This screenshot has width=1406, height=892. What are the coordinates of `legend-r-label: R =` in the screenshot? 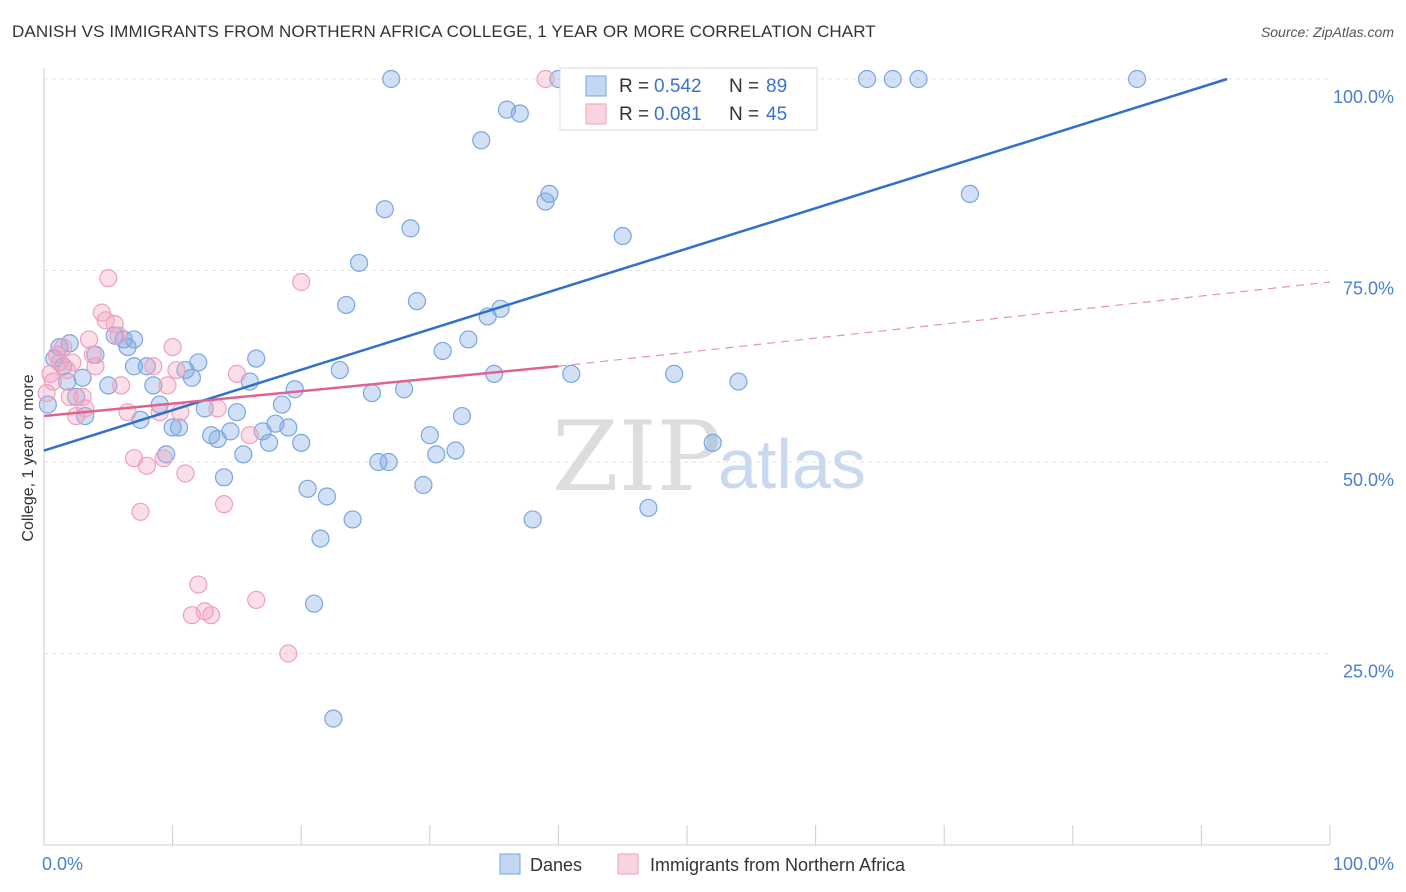 It's located at (634, 114).